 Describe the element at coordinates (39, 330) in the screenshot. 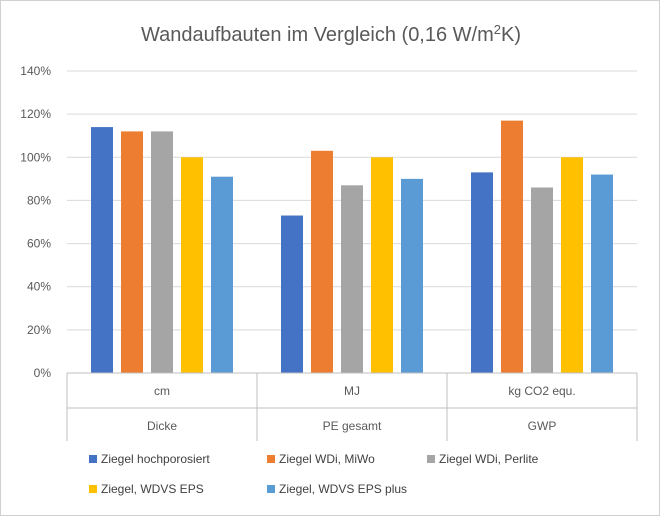

I see `y-tick-label: 20%` at that location.